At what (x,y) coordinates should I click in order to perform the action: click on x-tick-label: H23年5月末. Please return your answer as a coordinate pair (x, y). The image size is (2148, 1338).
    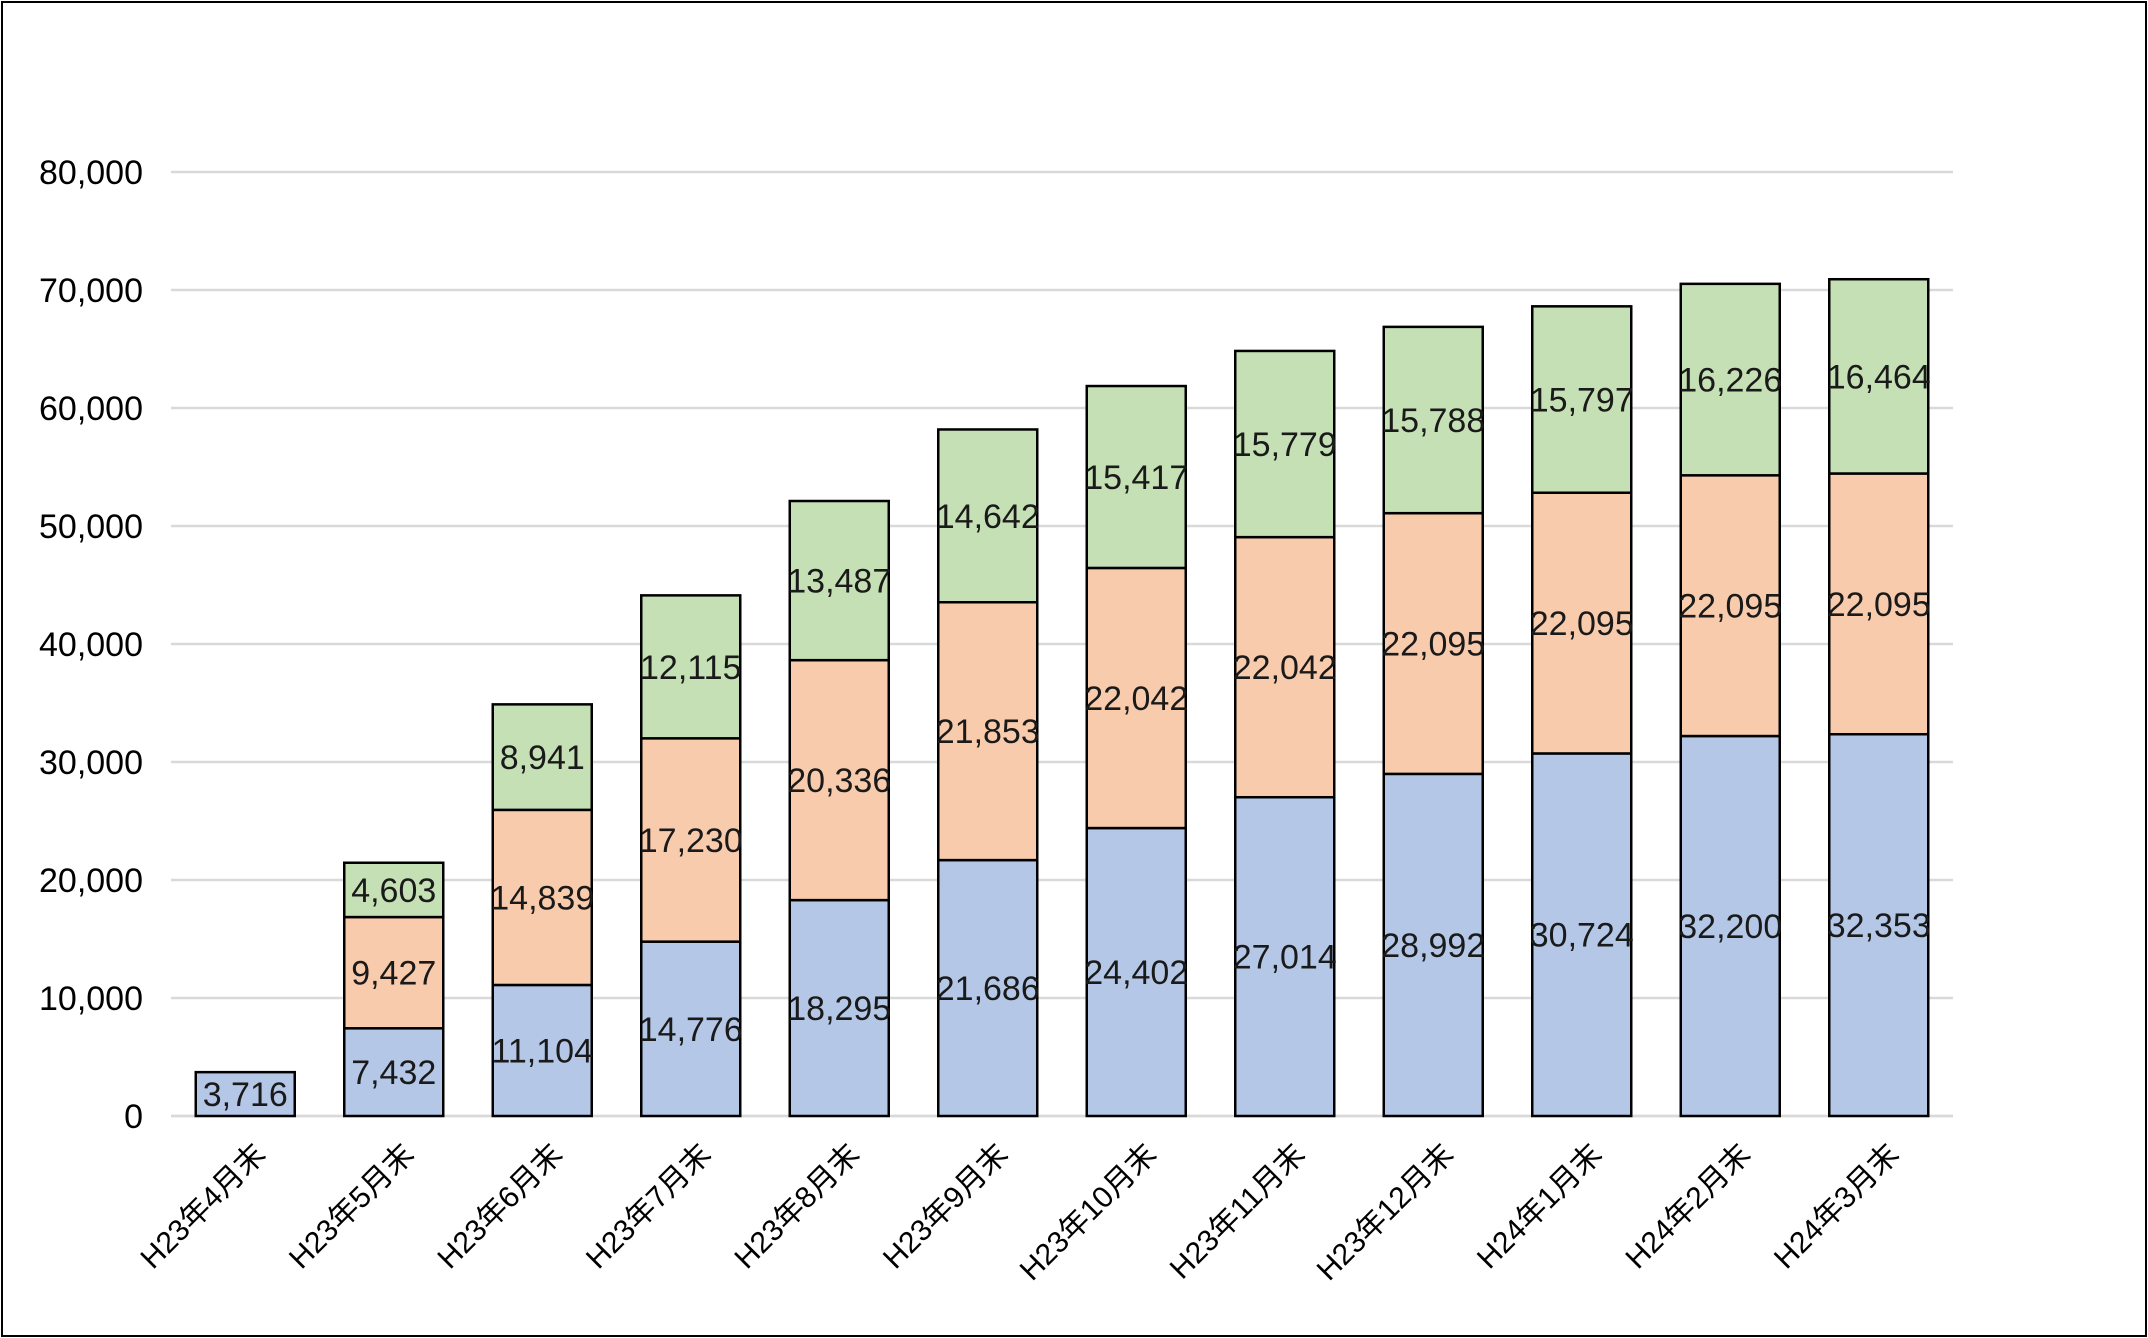
    Looking at the image, I should click on (352, 1207).